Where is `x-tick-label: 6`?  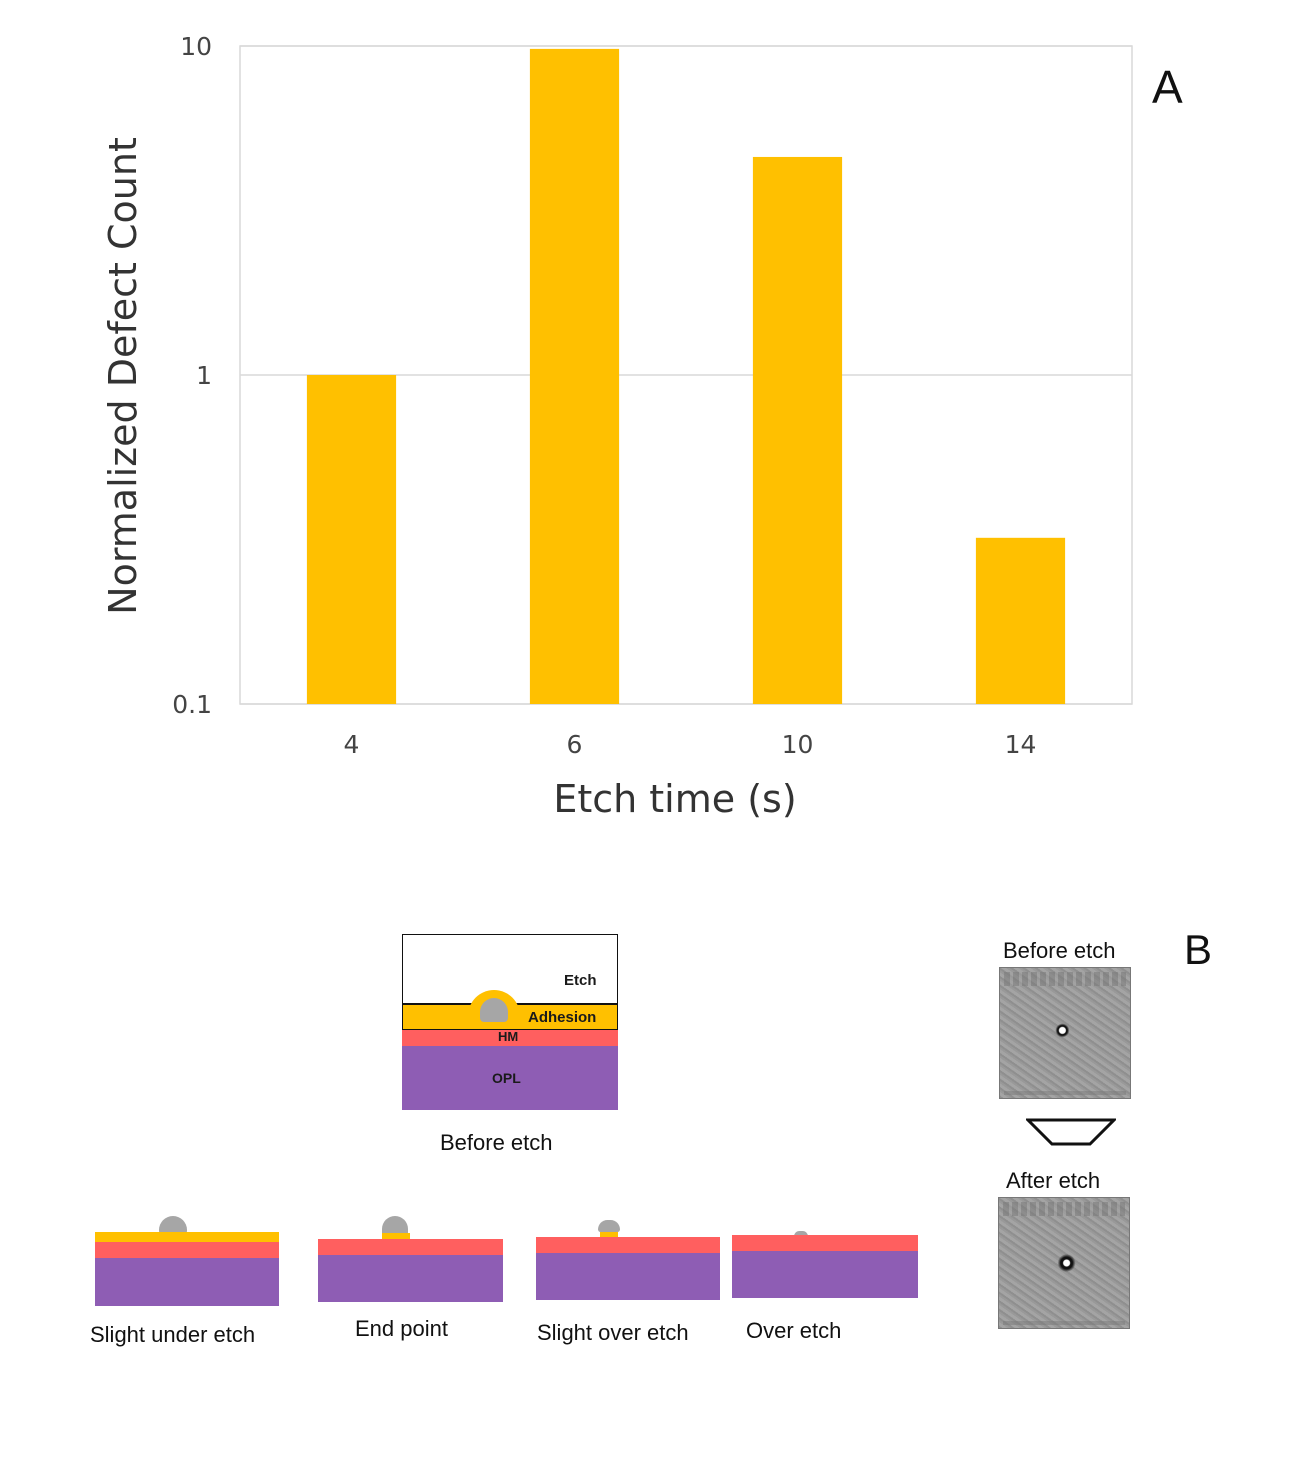 x-tick-label: 6 is located at coordinates (575, 744).